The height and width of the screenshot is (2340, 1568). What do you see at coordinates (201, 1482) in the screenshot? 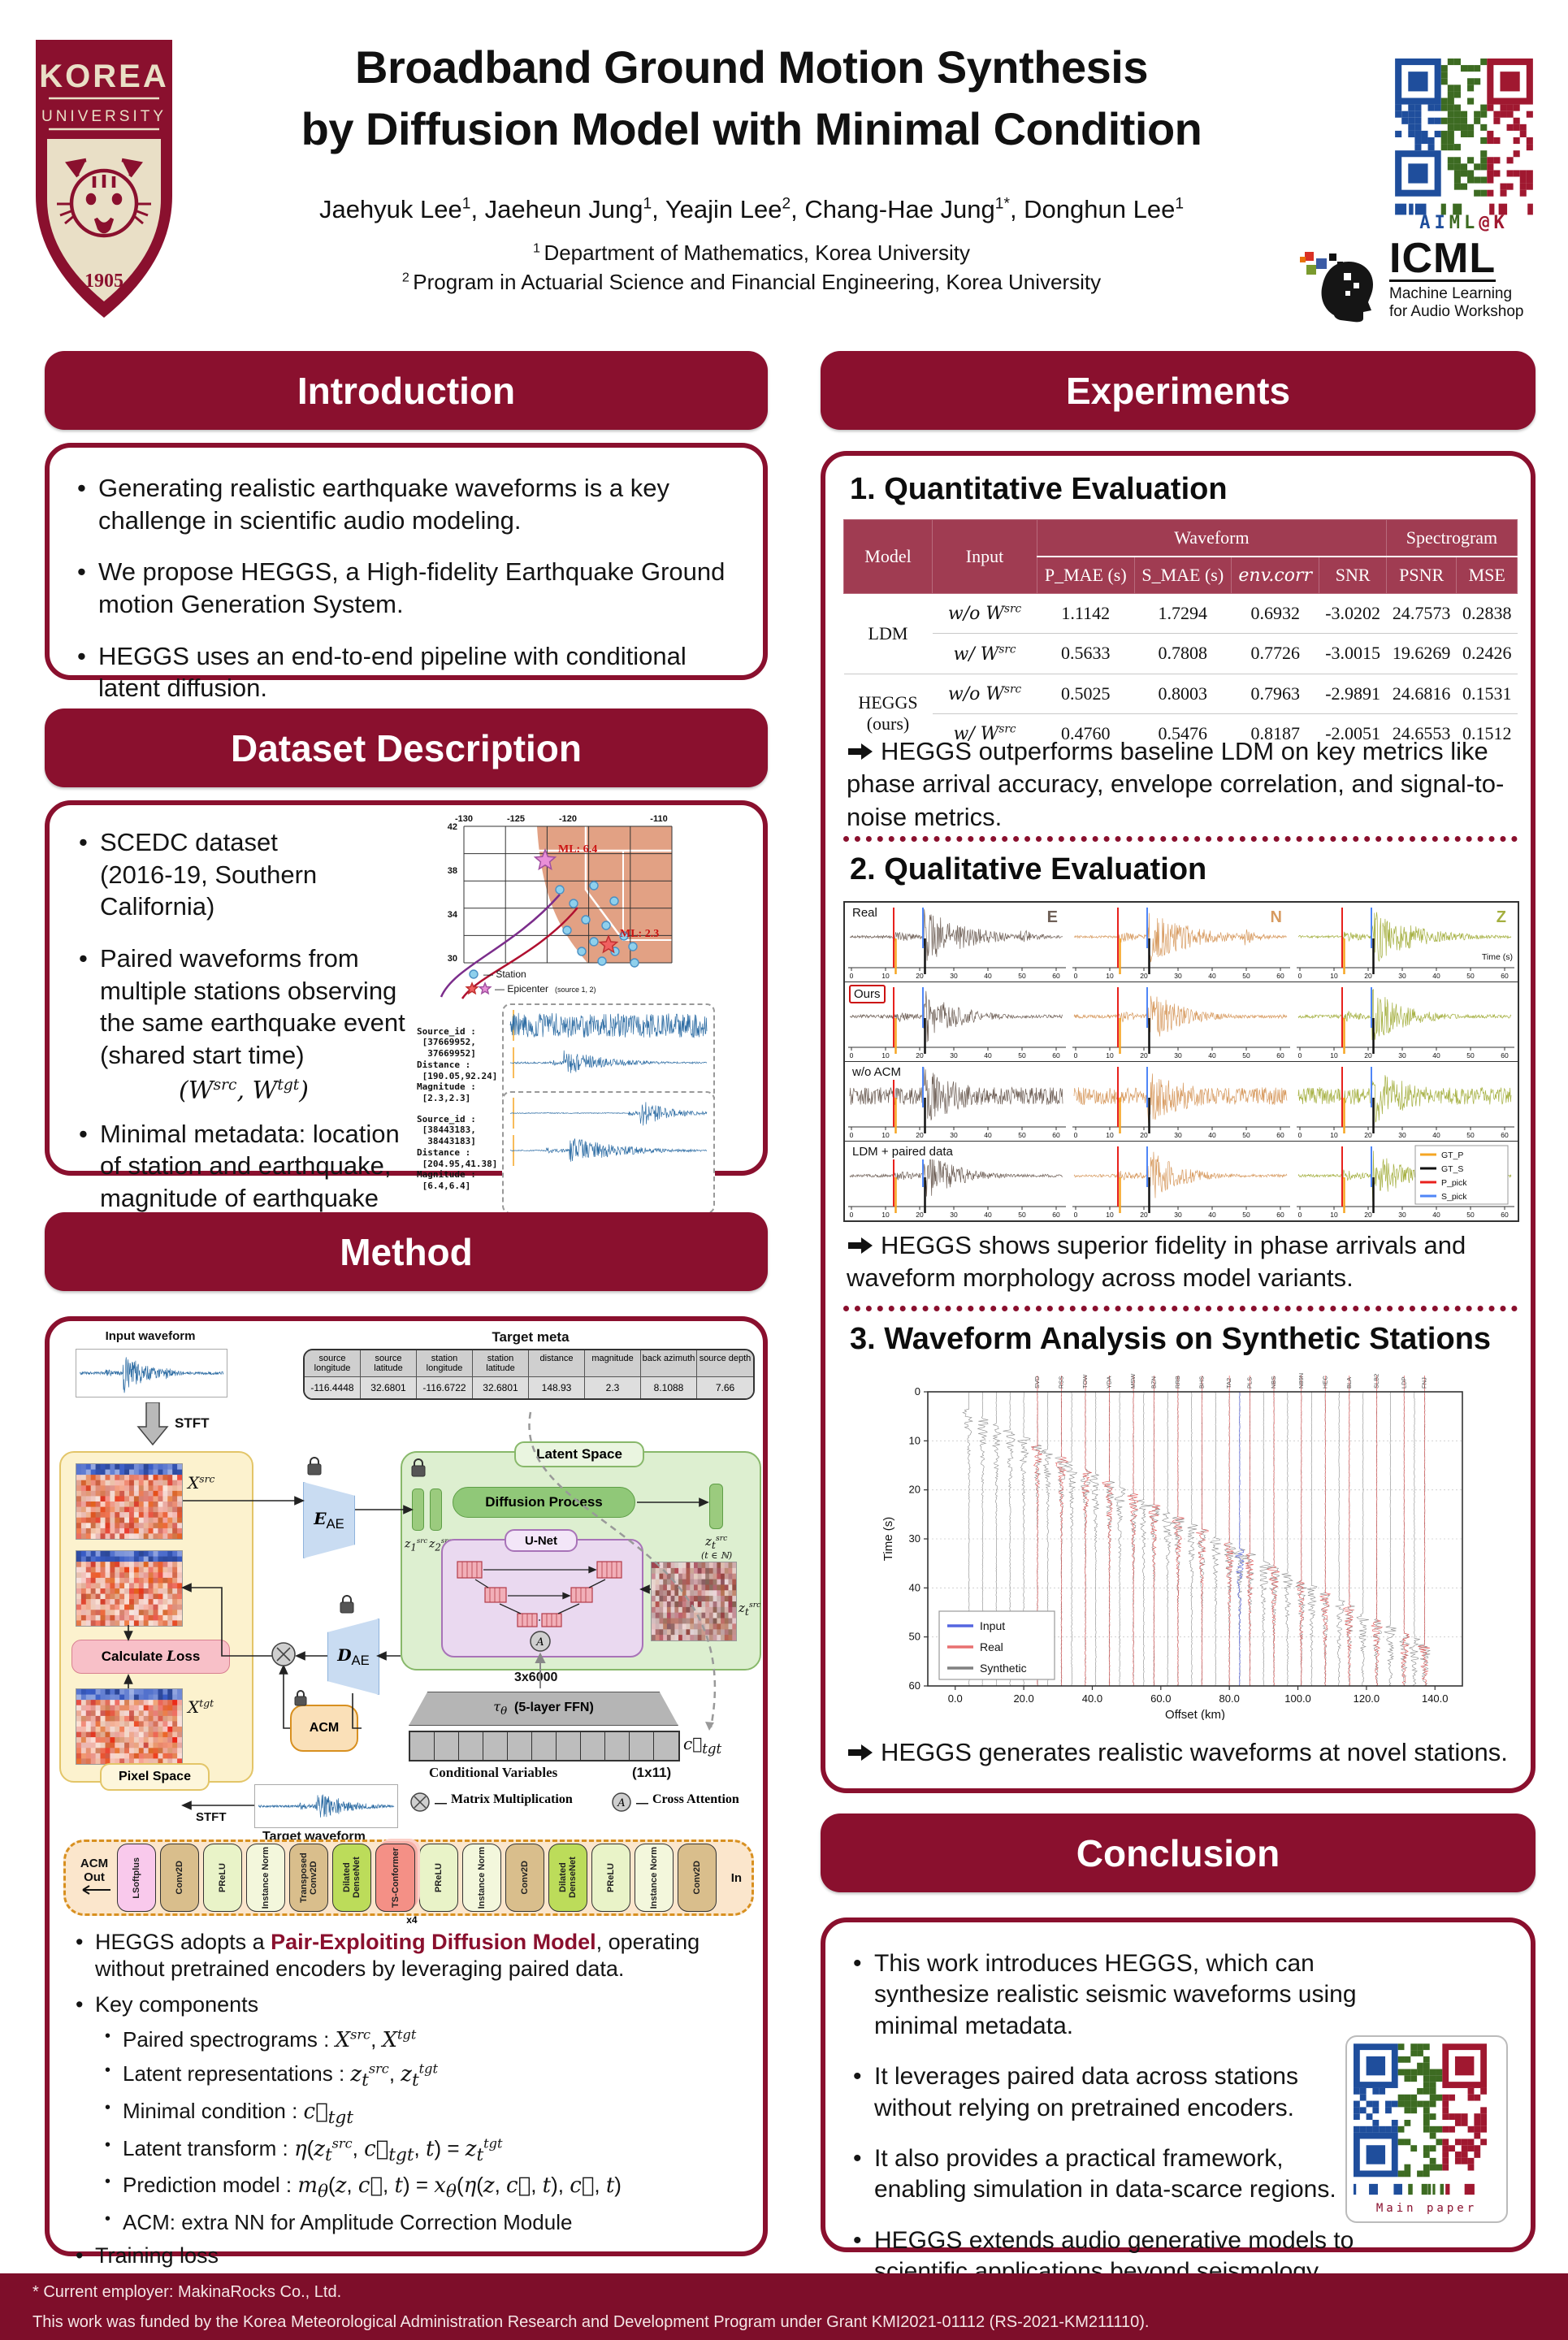
I see `xsrc-label: Xsrc` at bounding box center [201, 1482].